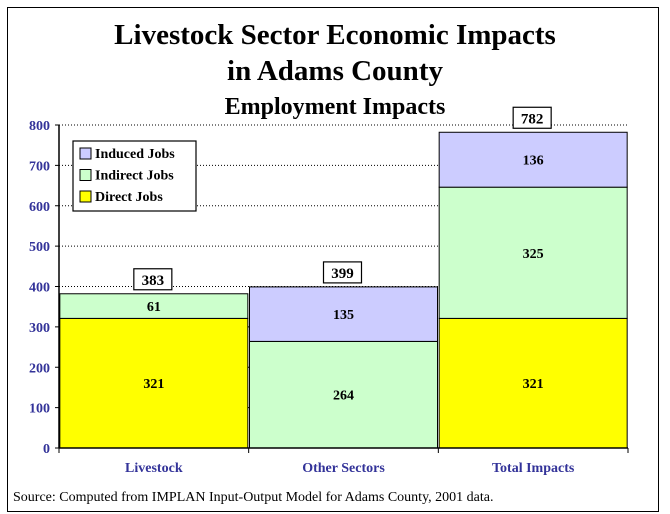  What do you see at coordinates (533, 468) in the screenshot?
I see `x-tick-label: Total Impacts` at bounding box center [533, 468].